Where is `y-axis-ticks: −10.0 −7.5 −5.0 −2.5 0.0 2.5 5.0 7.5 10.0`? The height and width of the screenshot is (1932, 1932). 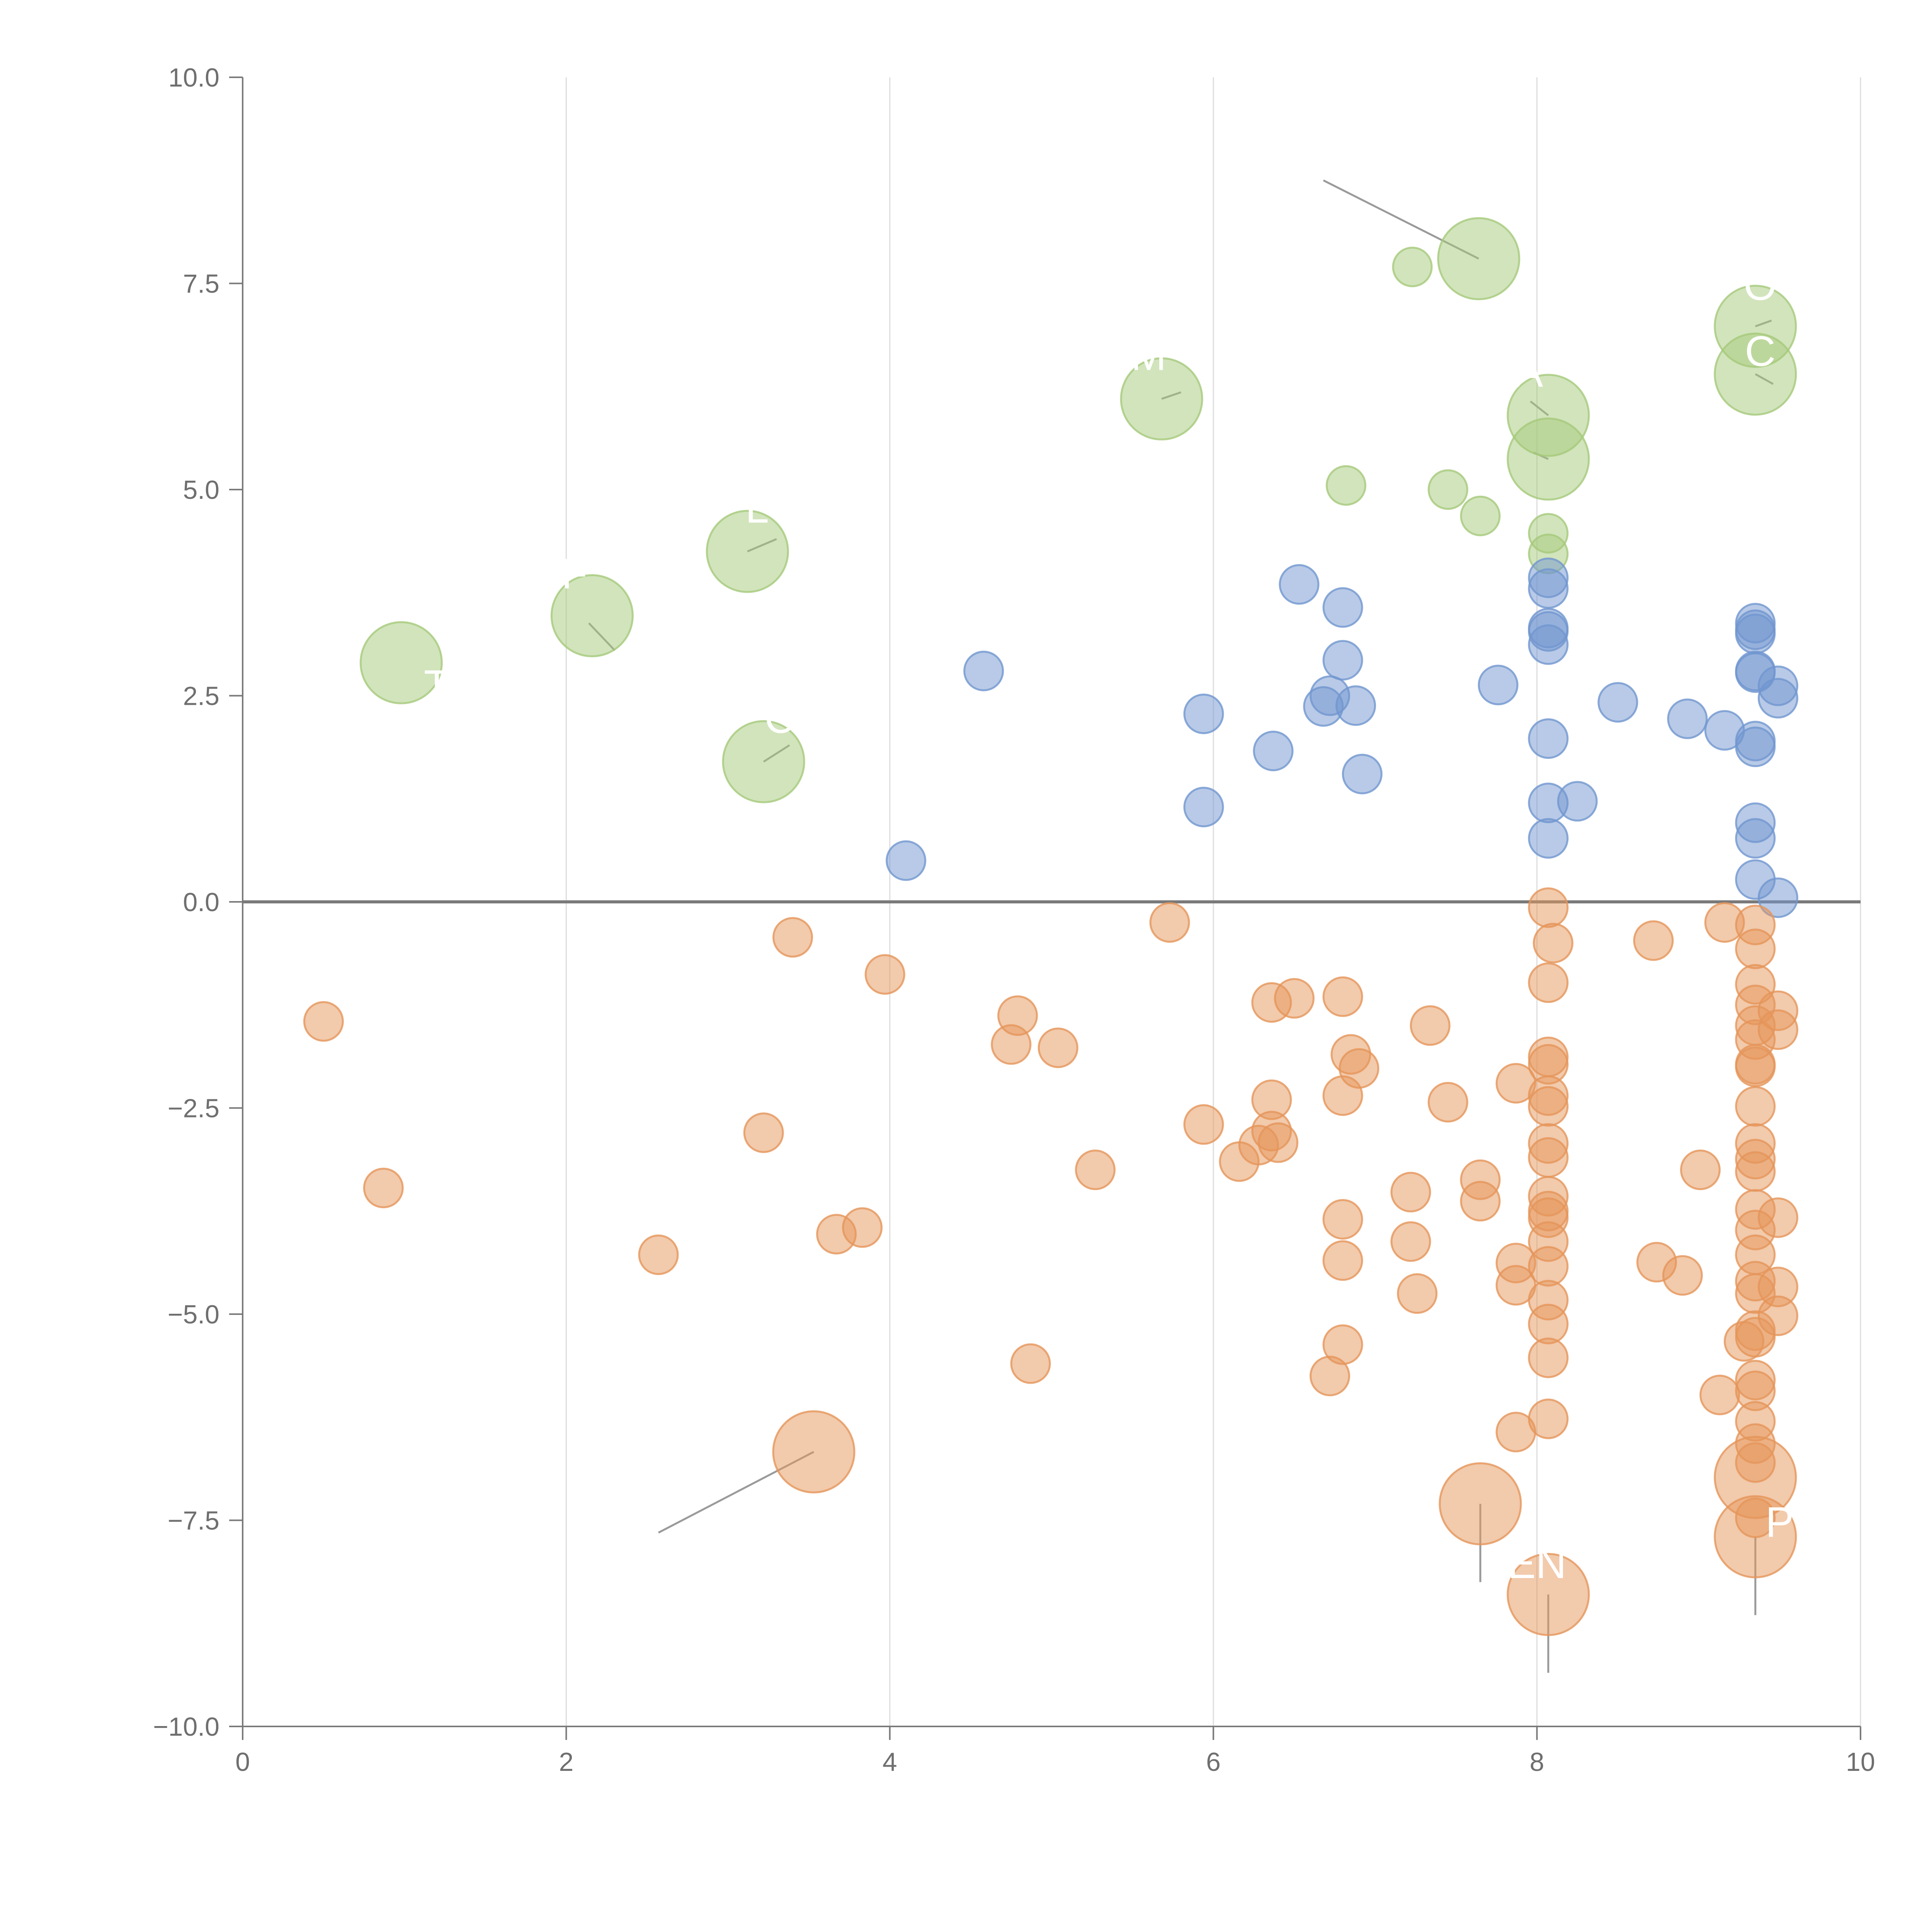 y-axis-ticks: −10.0 −7.5 −5.0 −2.5 0.0 2.5 5.0 7.5 10.0 is located at coordinates (198, 903).